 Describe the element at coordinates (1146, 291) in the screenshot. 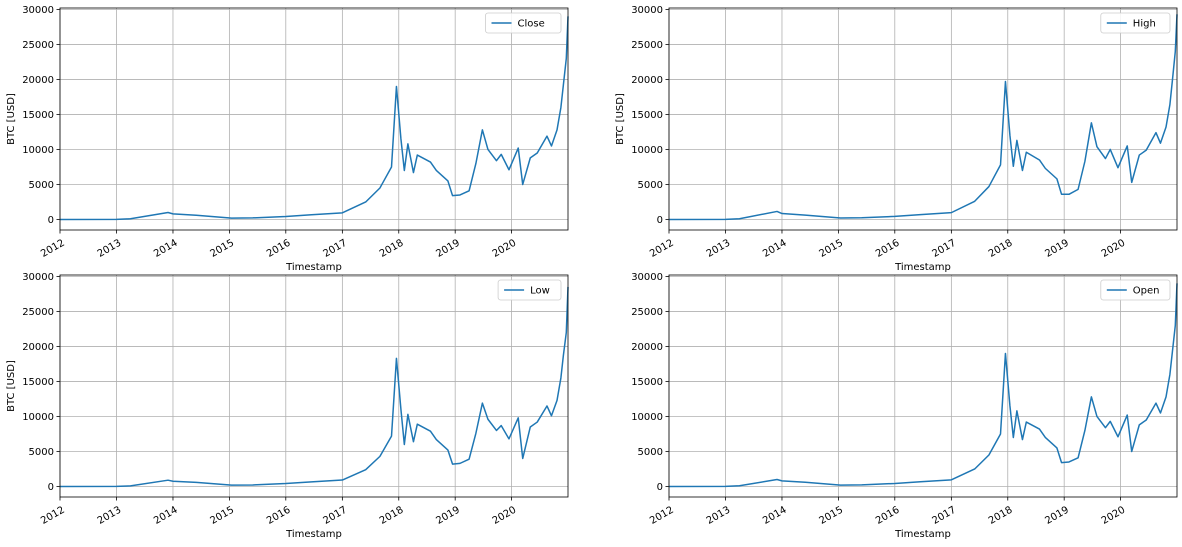

I see `legend-label: Open` at that location.